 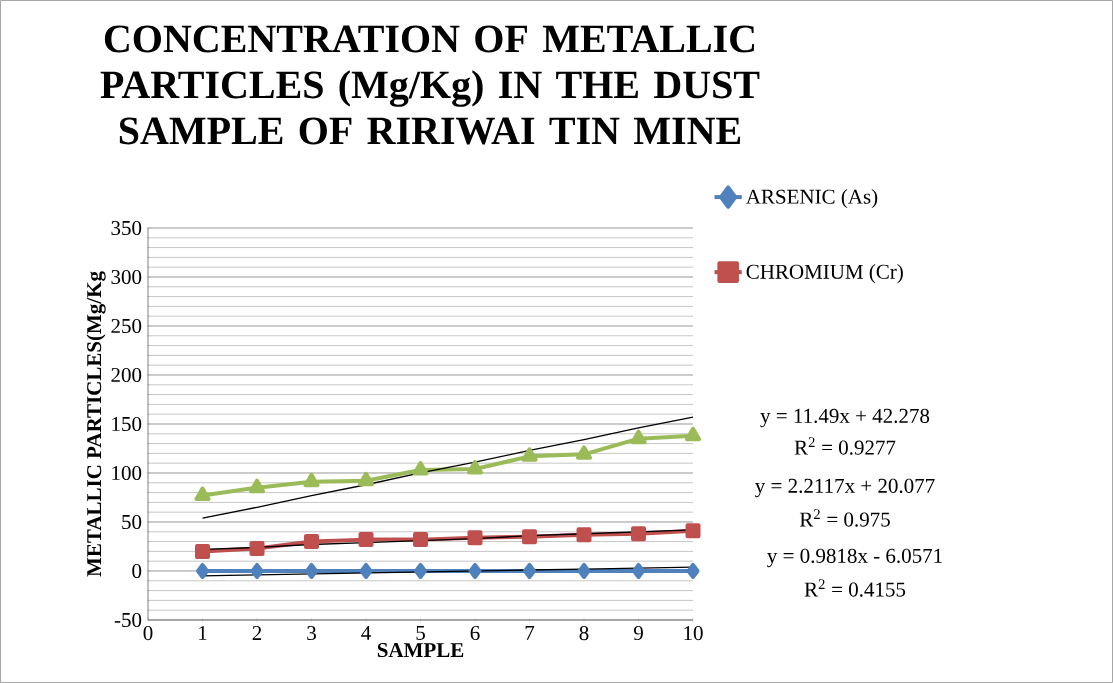 I want to click on x-tick-label: 4, so click(x=366, y=633).